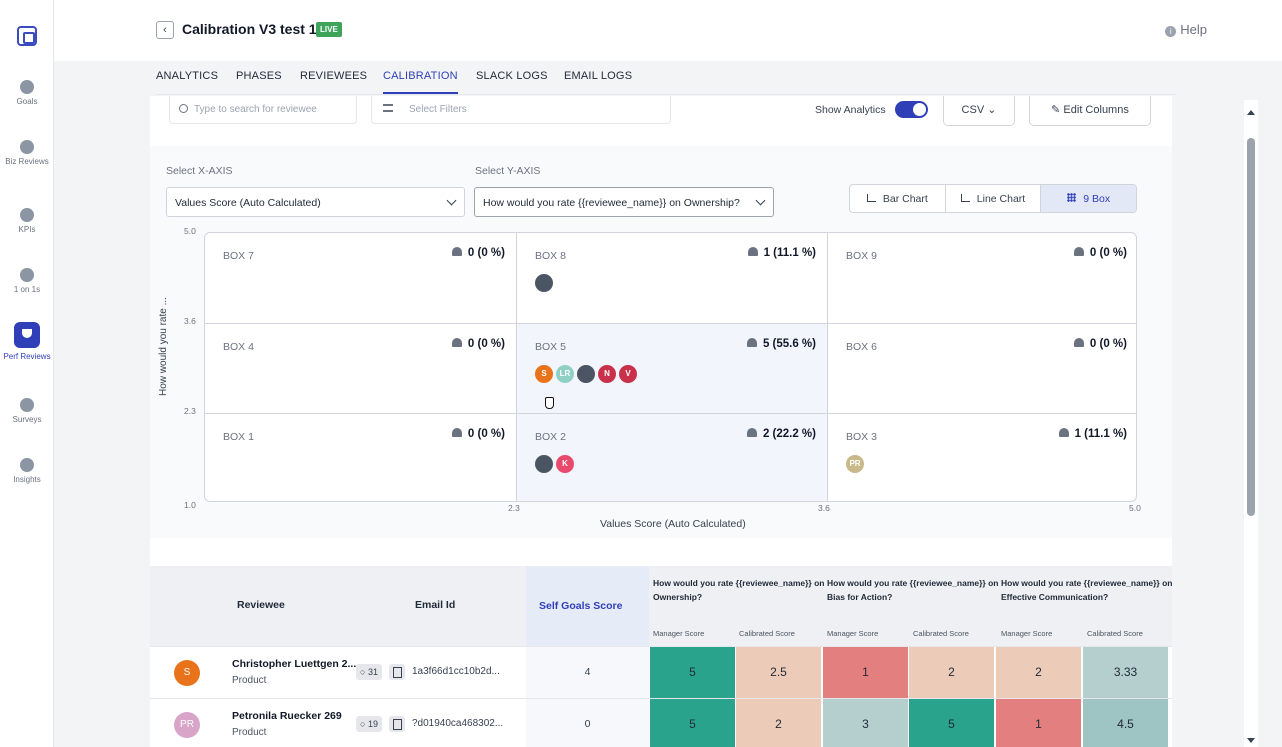 The height and width of the screenshot is (747, 1282). I want to click on nine-box-cell: BOX 9 0 (0 %), so click(981, 278).